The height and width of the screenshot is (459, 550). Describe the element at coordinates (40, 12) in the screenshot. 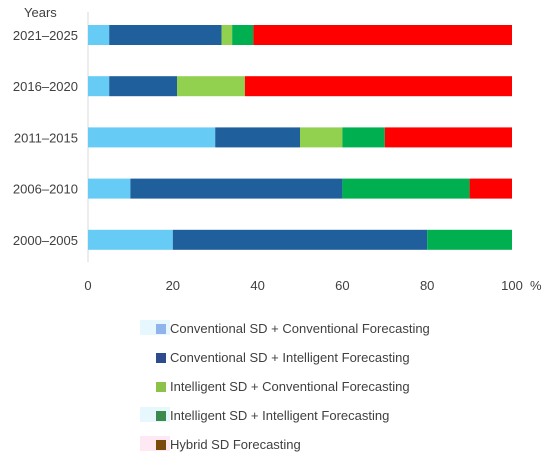

I see `y-axis-title: Years` at that location.